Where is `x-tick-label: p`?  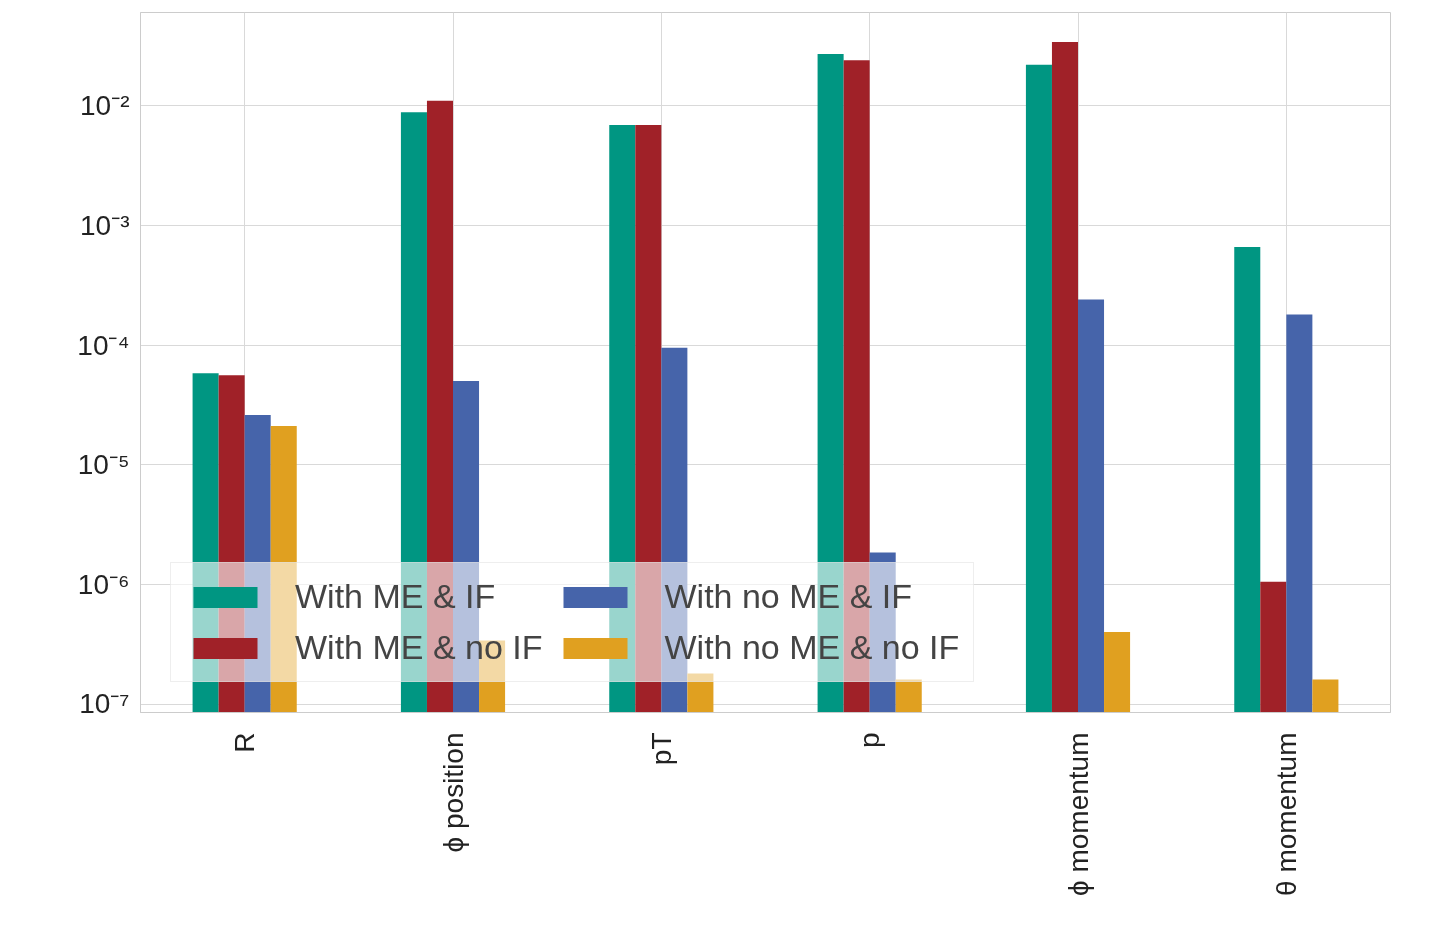 x-tick-label: p is located at coordinates (870, 740).